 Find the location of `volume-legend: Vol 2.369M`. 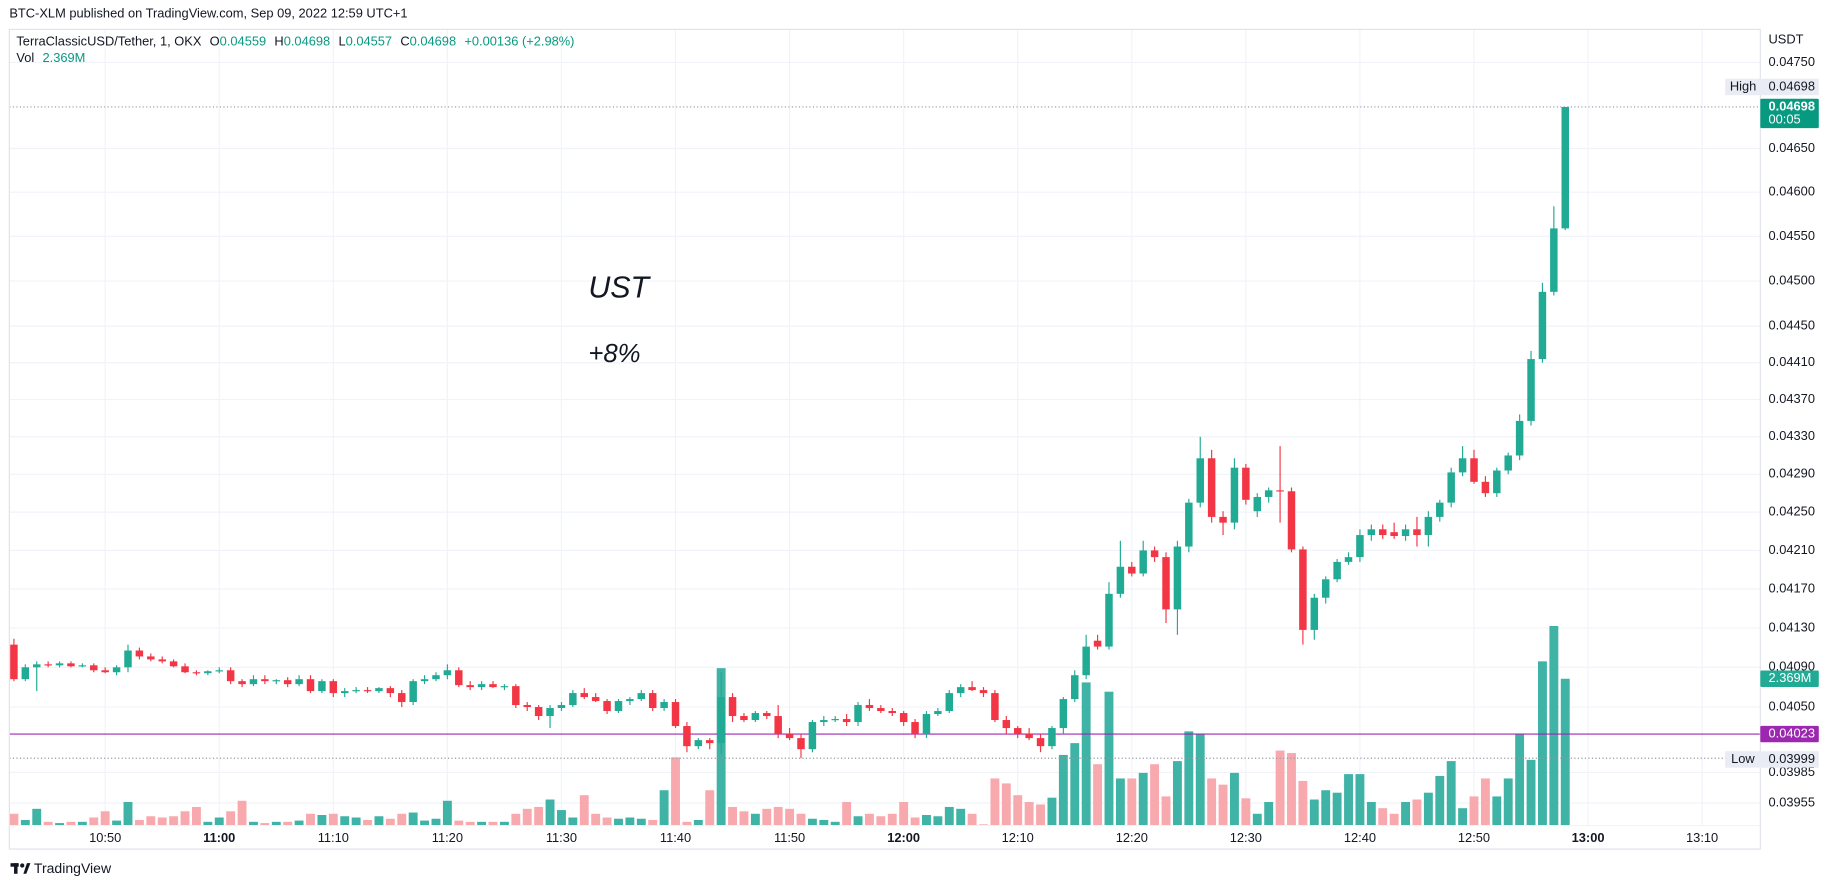

volume-legend: Vol 2.369M is located at coordinates (50, 57).